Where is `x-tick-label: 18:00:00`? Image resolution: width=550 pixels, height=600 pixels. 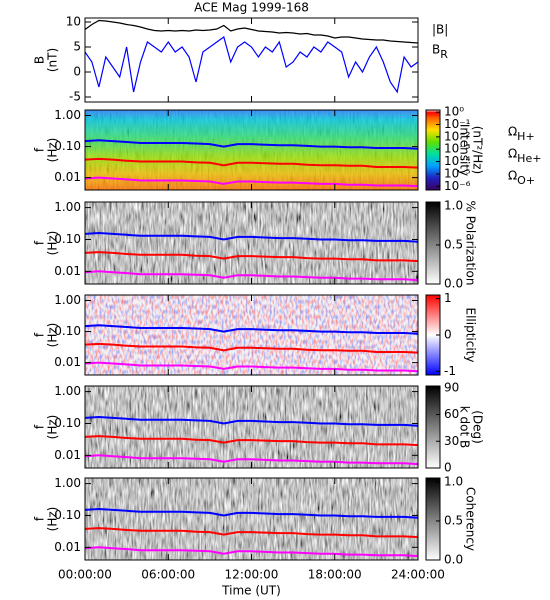 x-tick-label: 18:00:00 is located at coordinates (335, 575).